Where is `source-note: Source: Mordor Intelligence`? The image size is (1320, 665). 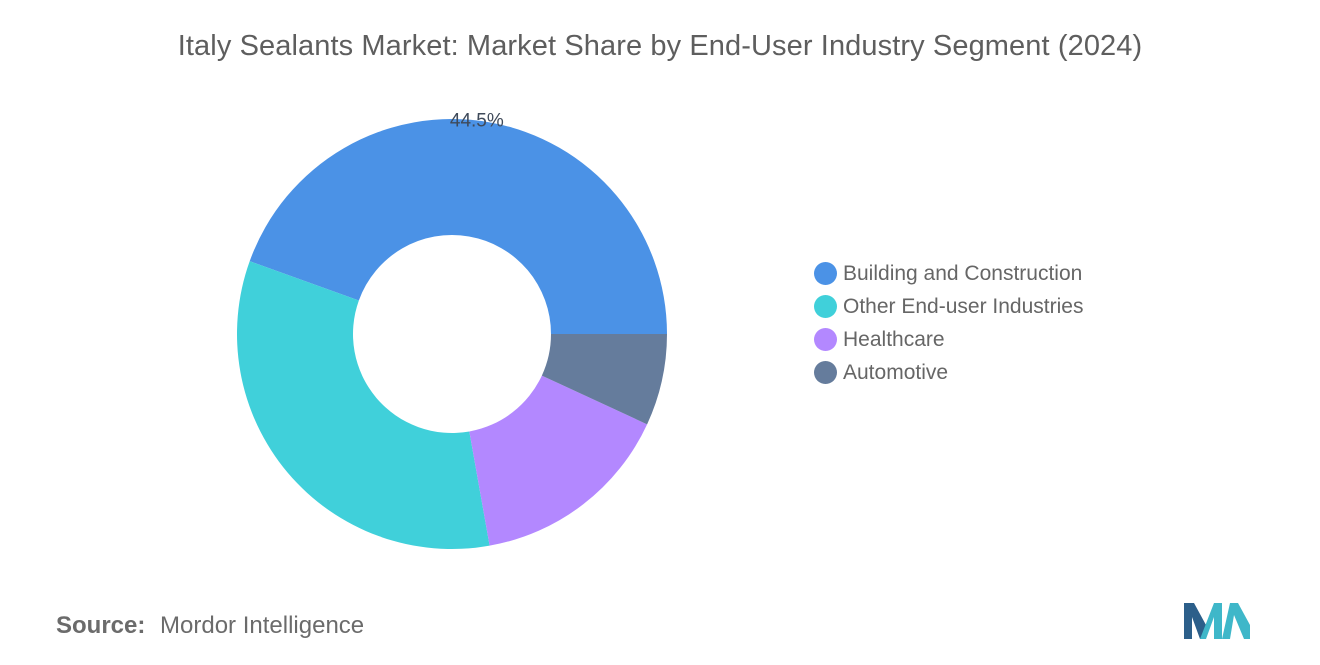 source-note: Source: Mordor Intelligence is located at coordinates (210, 626).